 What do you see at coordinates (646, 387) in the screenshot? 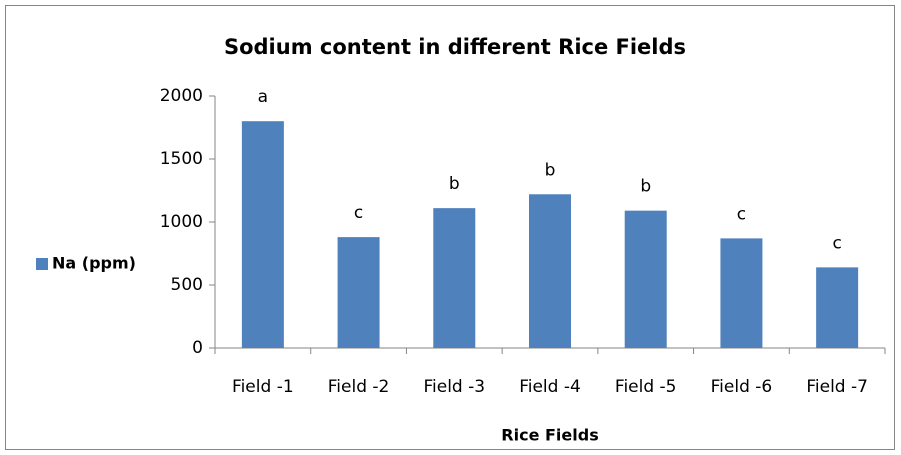
I see `x-tick-label: Field -5` at bounding box center [646, 387].